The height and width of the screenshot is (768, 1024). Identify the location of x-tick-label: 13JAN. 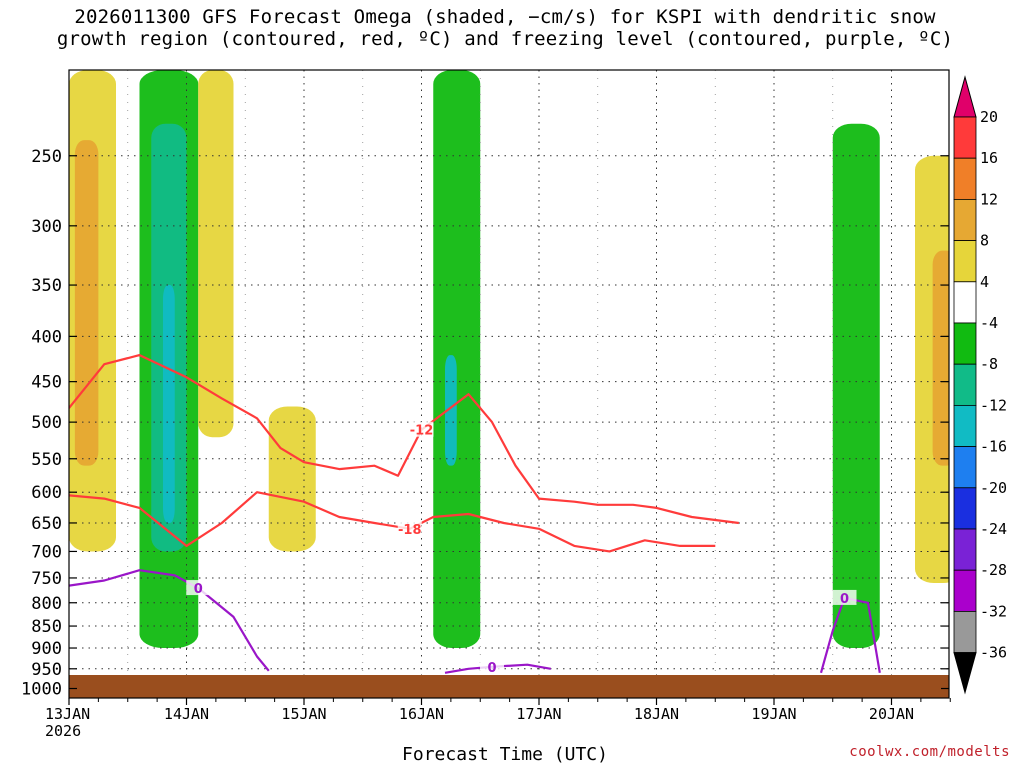
(67, 714).